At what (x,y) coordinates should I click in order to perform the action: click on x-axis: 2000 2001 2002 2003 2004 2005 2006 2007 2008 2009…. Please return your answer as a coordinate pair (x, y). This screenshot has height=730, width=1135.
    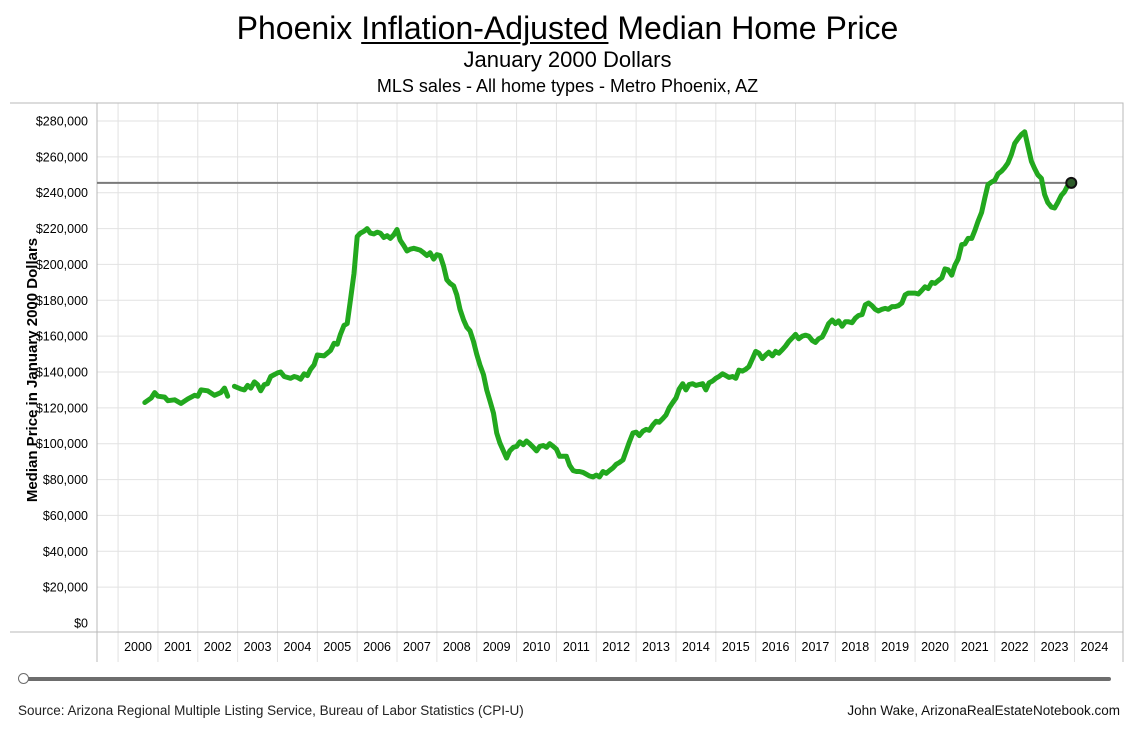
    Looking at the image, I should click on (616, 647).